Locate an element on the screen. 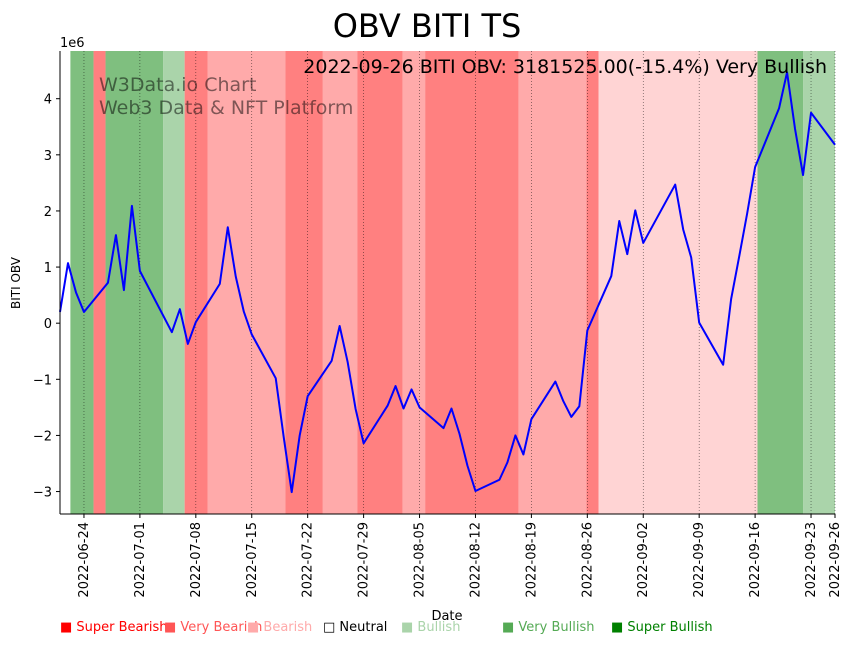  legend-label: Neutral is located at coordinates (363, 627).